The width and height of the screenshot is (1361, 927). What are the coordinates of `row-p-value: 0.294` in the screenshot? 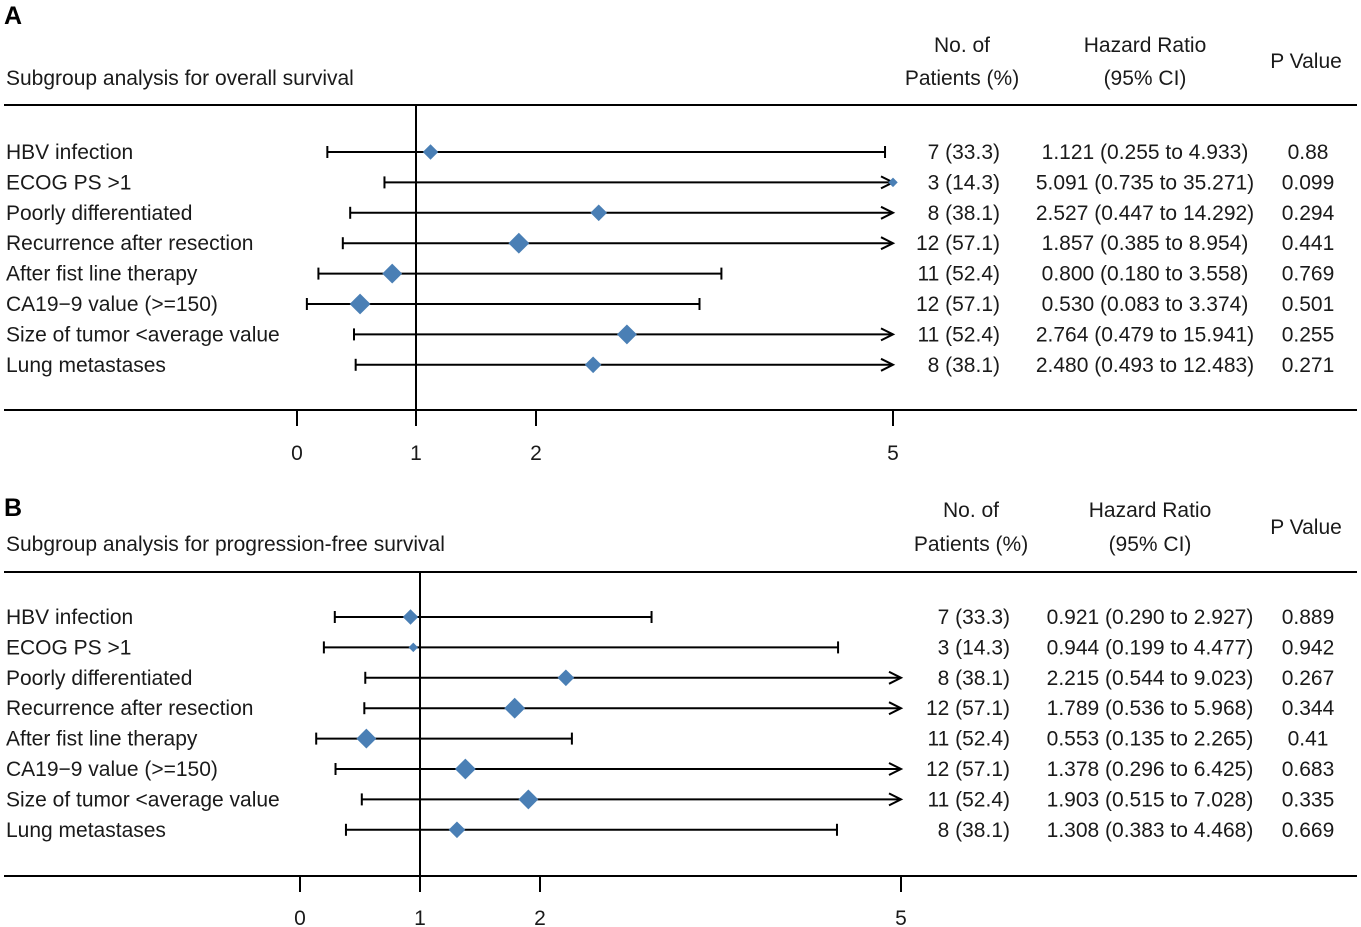 It's located at (1308, 213).